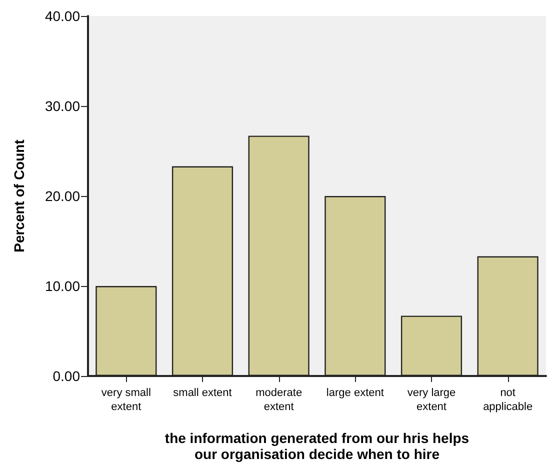 This screenshot has height=464, width=556. Describe the element at coordinates (355, 393) in the screenshot. I see `x-tick-label: large extent` at that location.